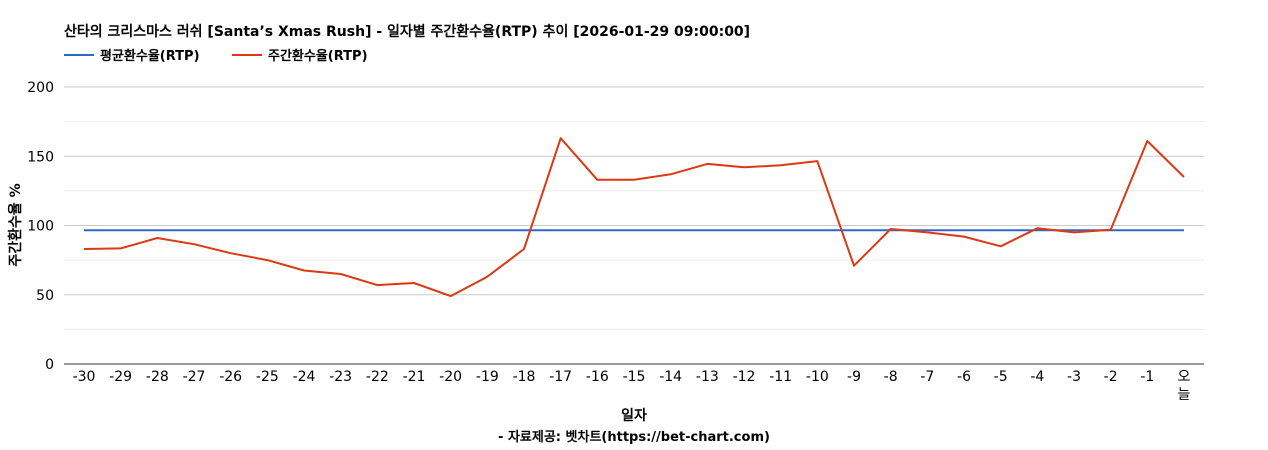 The height and width of the screenshot is (450, 1268). Describe the element at coordinates (487, 377) in the screenshot. I see `x-tick-label: -19` at that location.